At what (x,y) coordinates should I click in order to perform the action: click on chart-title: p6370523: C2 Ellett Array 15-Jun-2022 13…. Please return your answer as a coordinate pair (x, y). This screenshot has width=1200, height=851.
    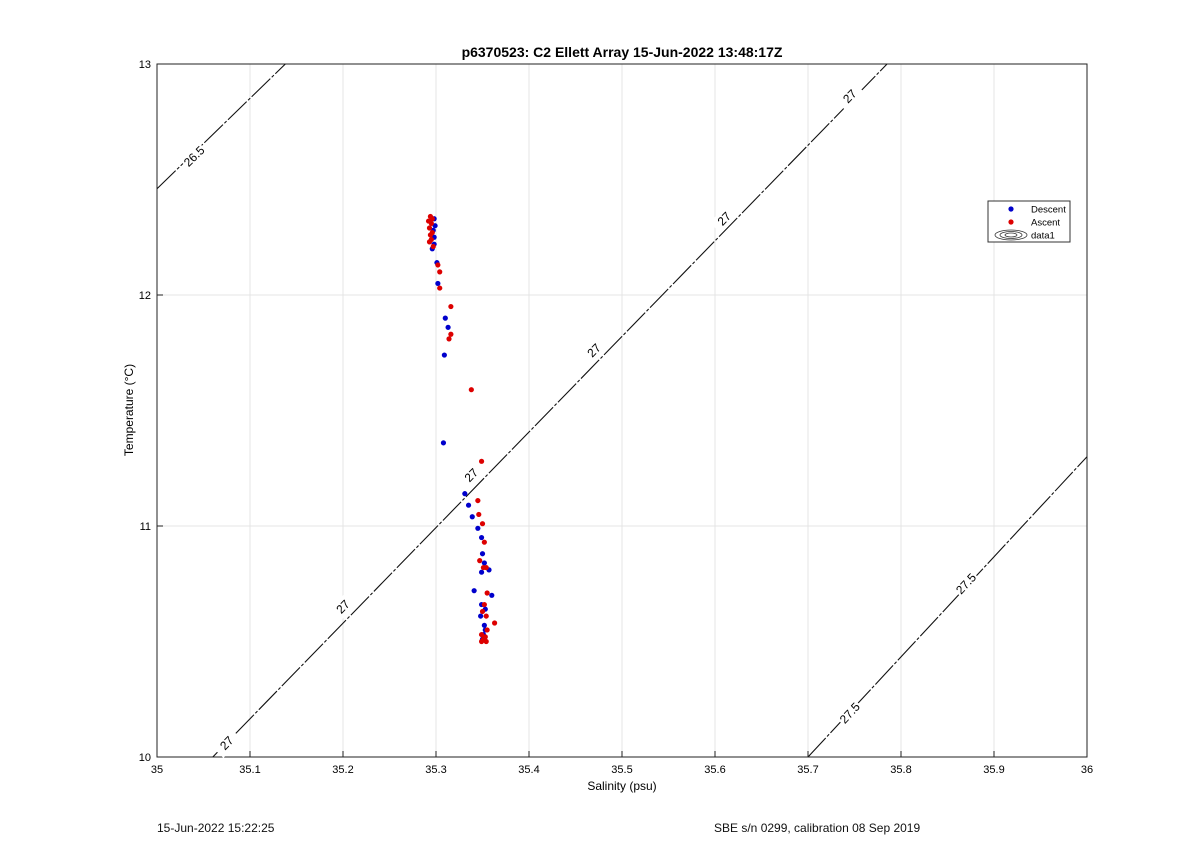
    Looking at the image, I should click on (622, 52).